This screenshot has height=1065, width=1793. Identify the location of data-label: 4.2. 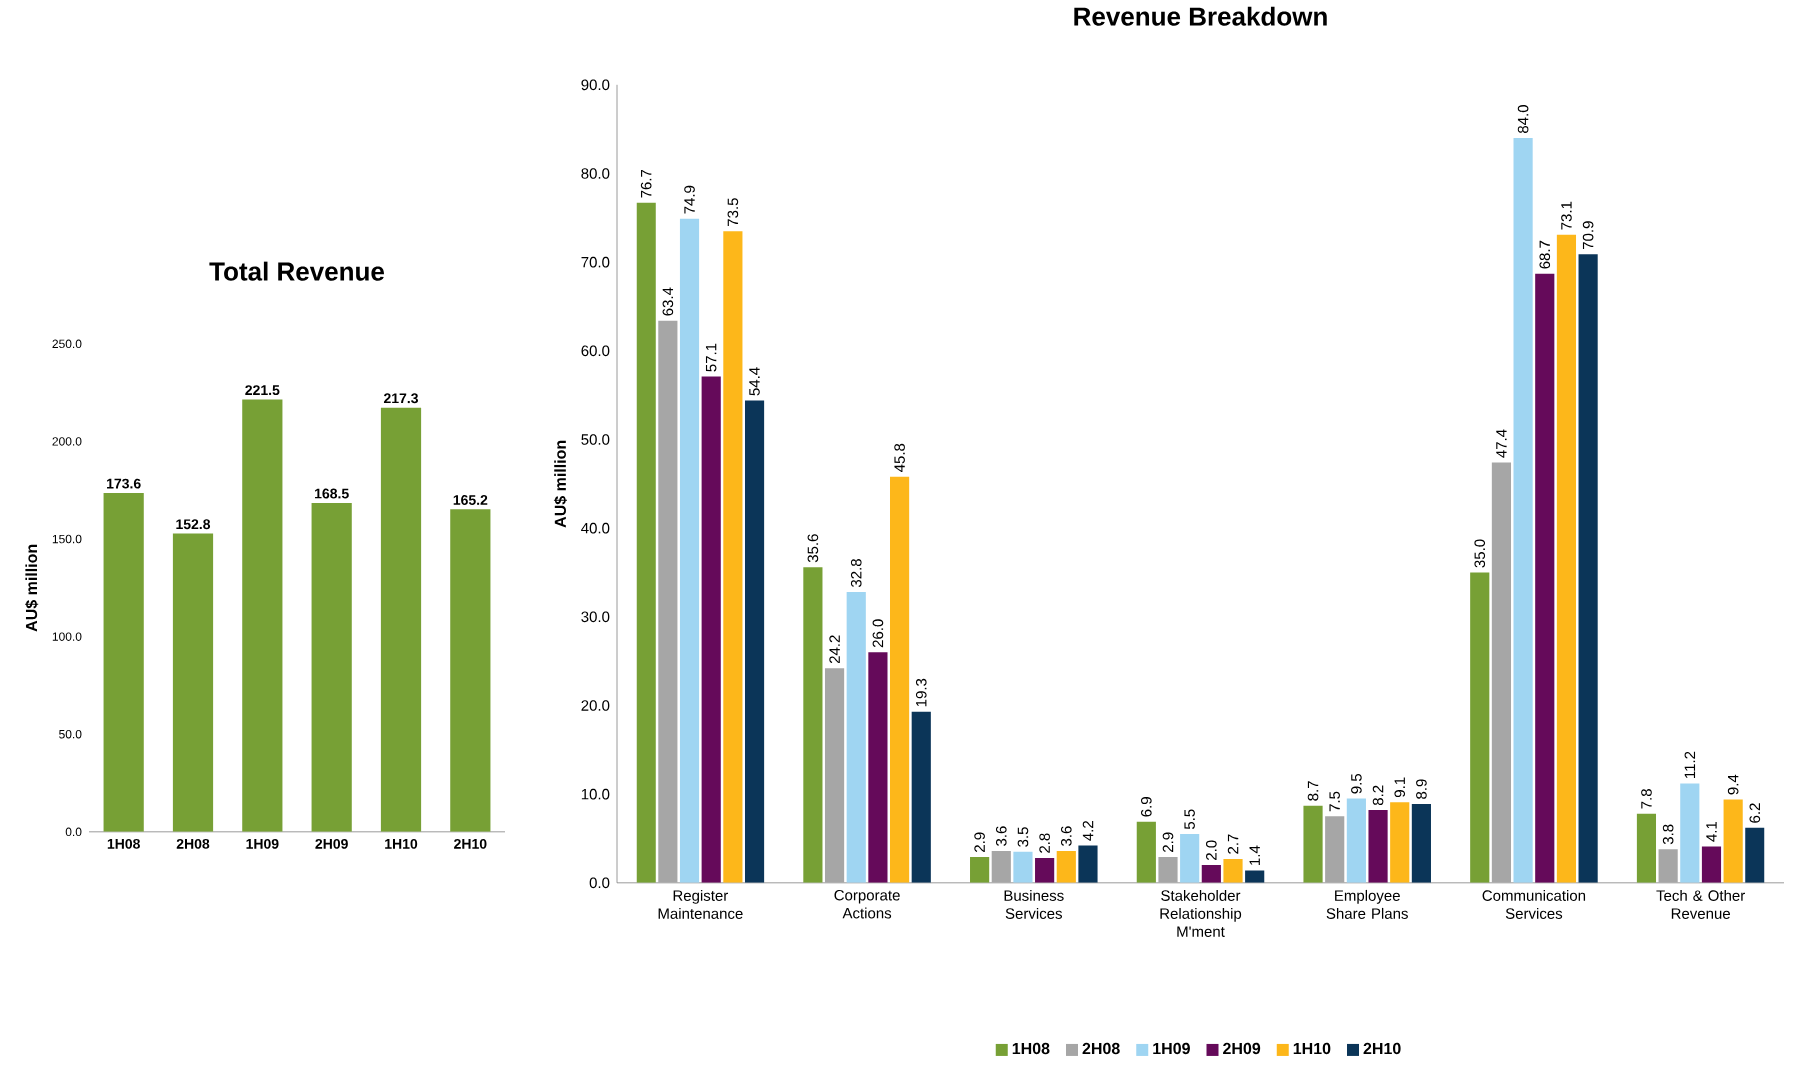
(1088, 831).